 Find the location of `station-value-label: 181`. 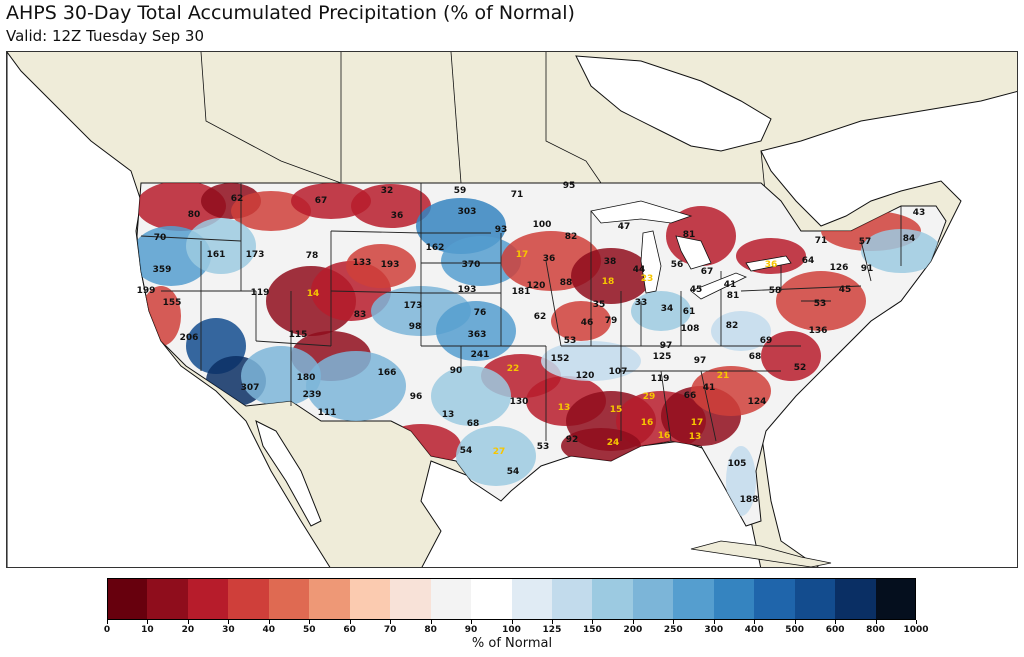

station-value-label: 181 is located at coordinates (521, 292).